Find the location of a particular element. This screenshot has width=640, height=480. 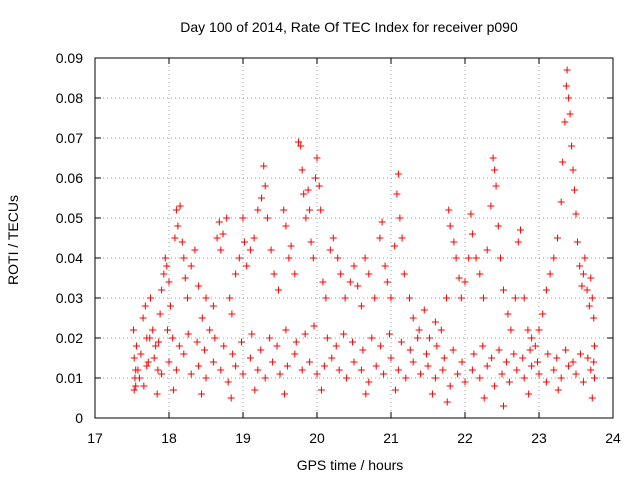

y-tick-label: 0.06 is located at coordinates (69, 178).